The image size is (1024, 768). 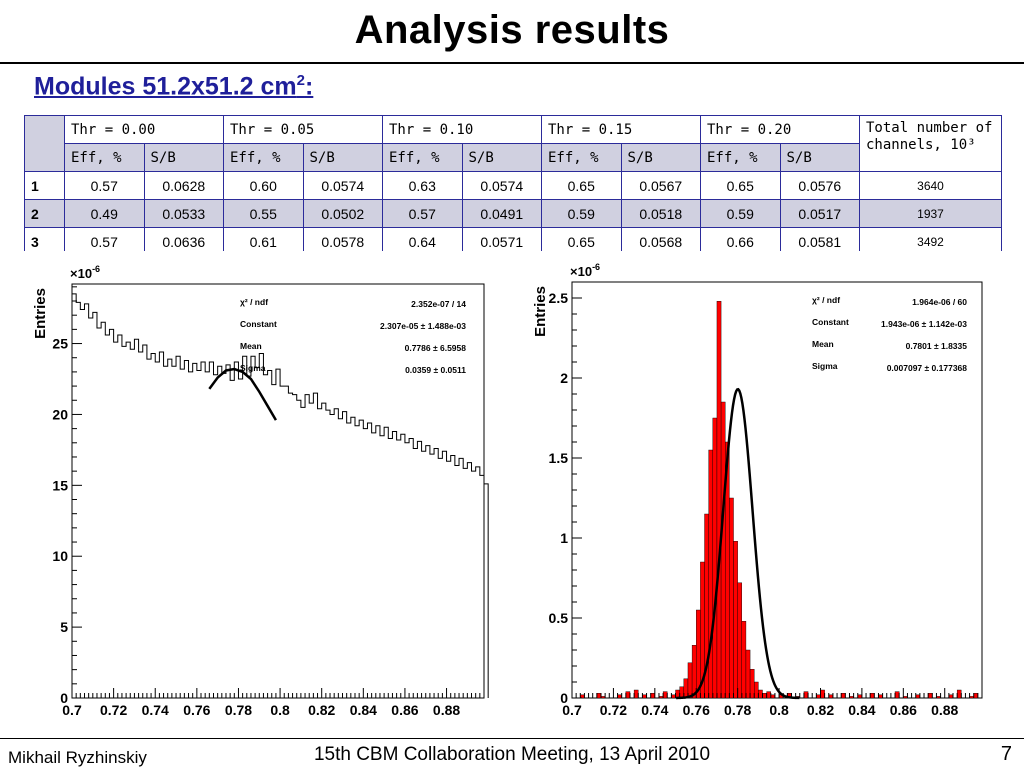 I want to click on title-divider, so click(x=512, y=63).